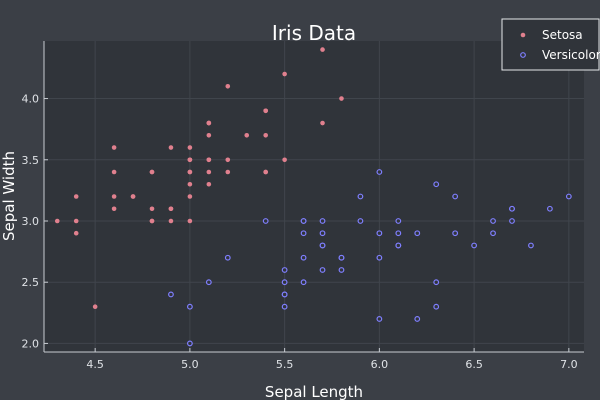  I want to click on y-tick-label: 4.0, so click(31, 99).